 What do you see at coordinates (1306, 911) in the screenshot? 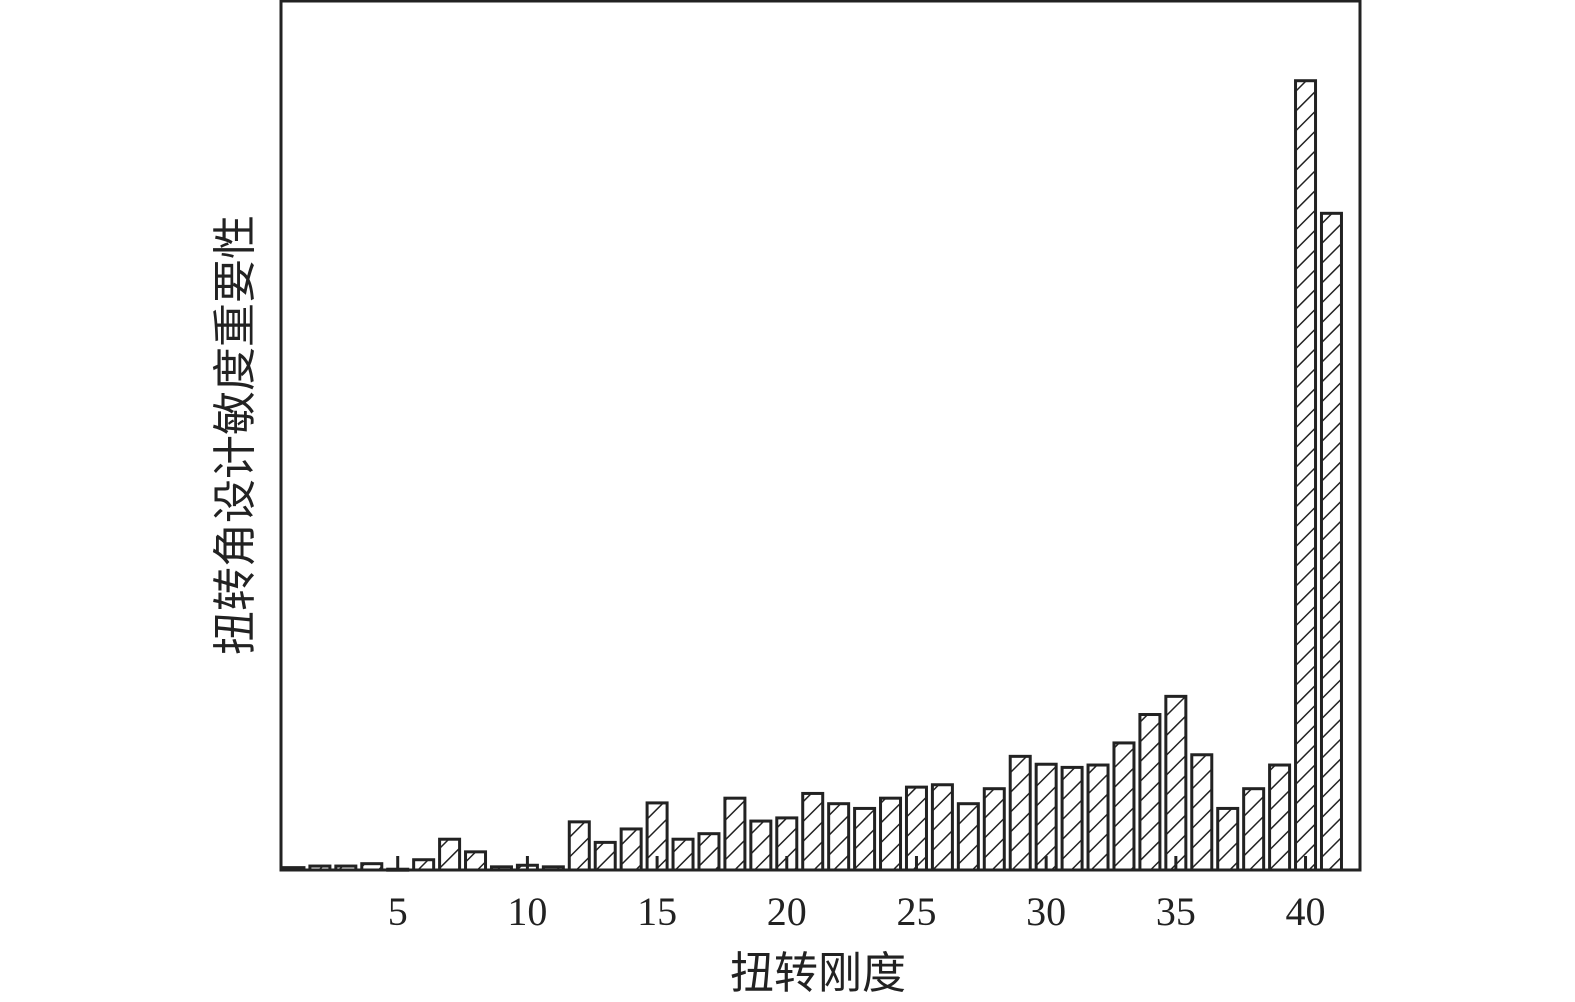
I see `x-tick-label: 40` at bounding box center [1306, 911].